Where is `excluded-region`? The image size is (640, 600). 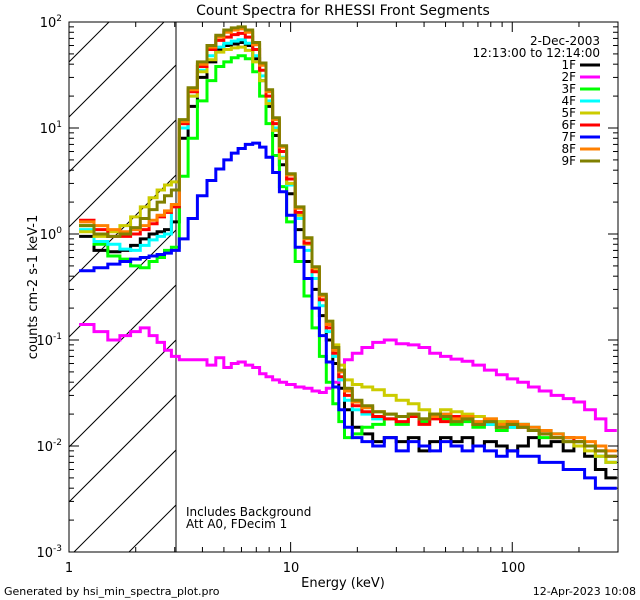
excluded-region is located at coordinates (122, 287).